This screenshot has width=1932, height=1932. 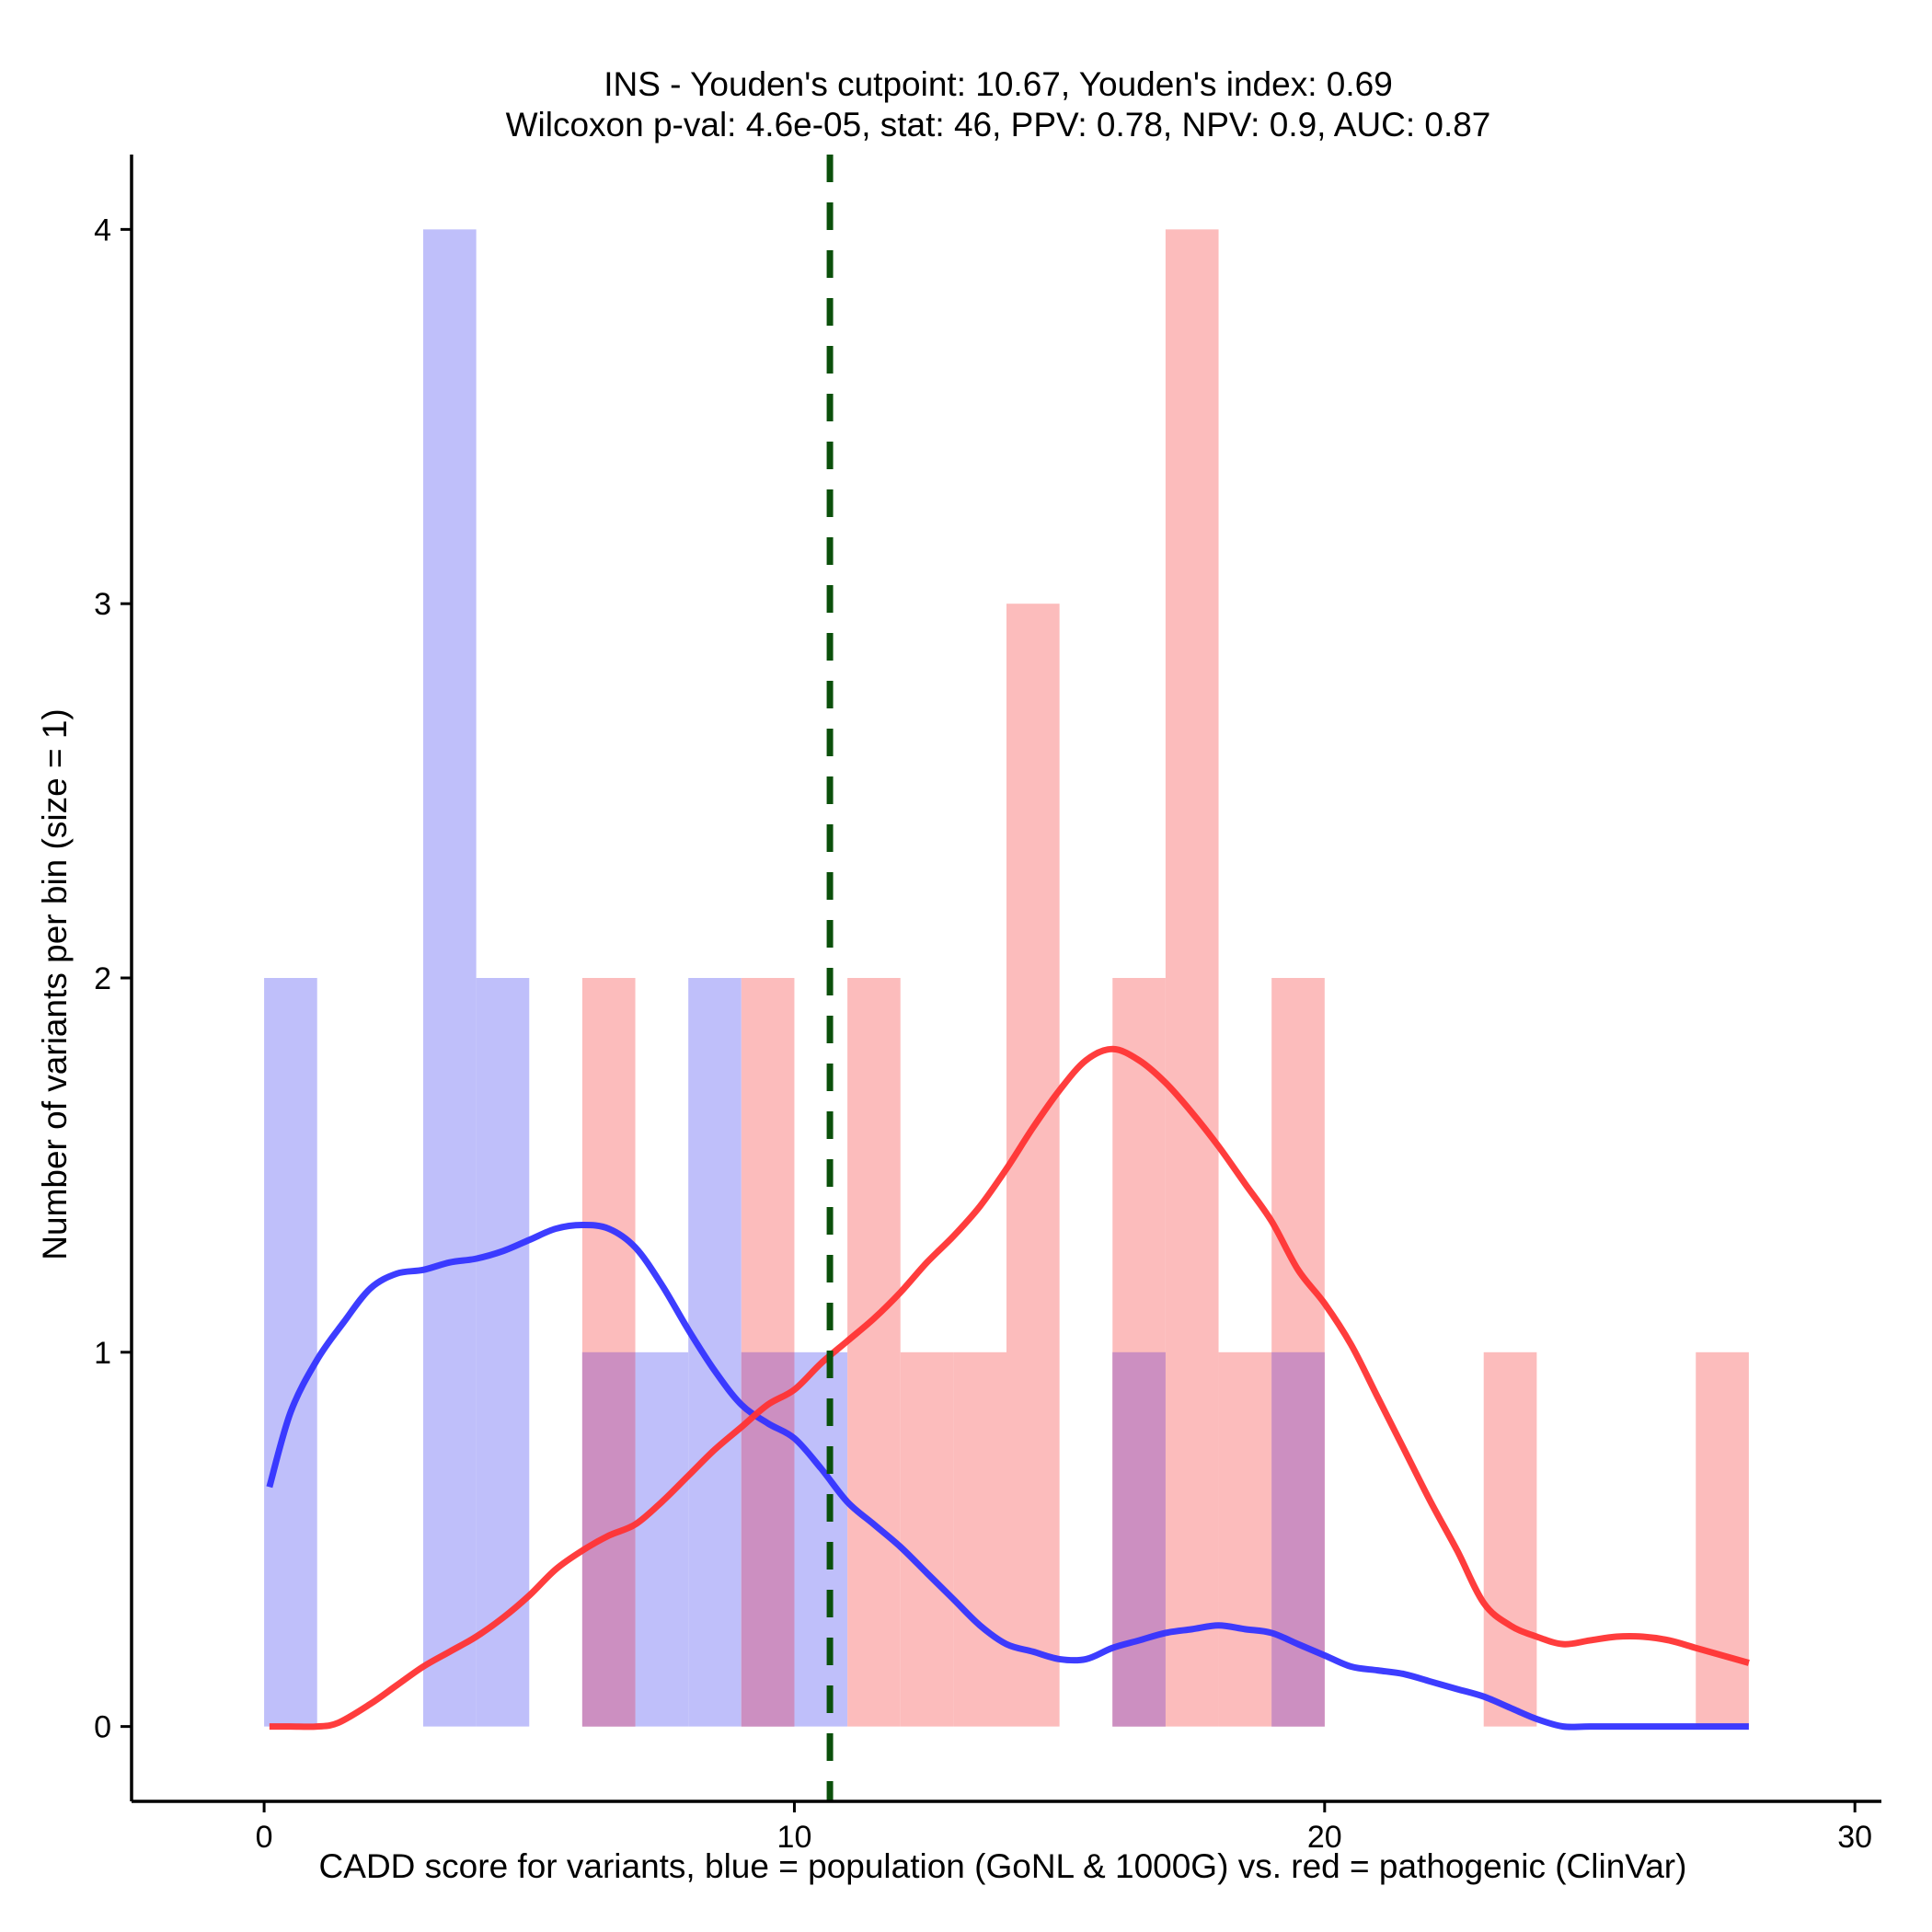 What do you see at coordinates (1854, 1837) in the screenshot?
I see `x-tick-label: 30` at bounding box center [1854, 1837].